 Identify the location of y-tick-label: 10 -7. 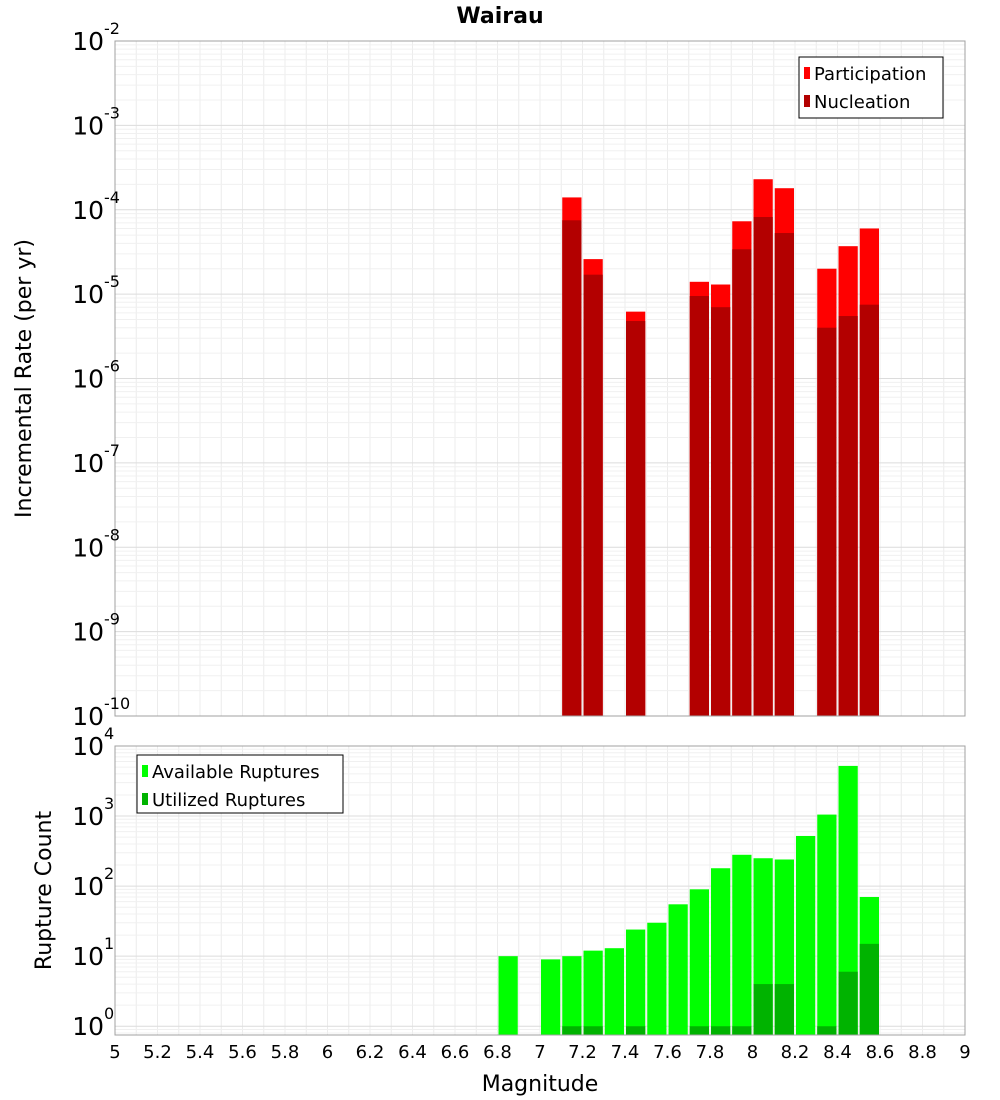
(96, 459).